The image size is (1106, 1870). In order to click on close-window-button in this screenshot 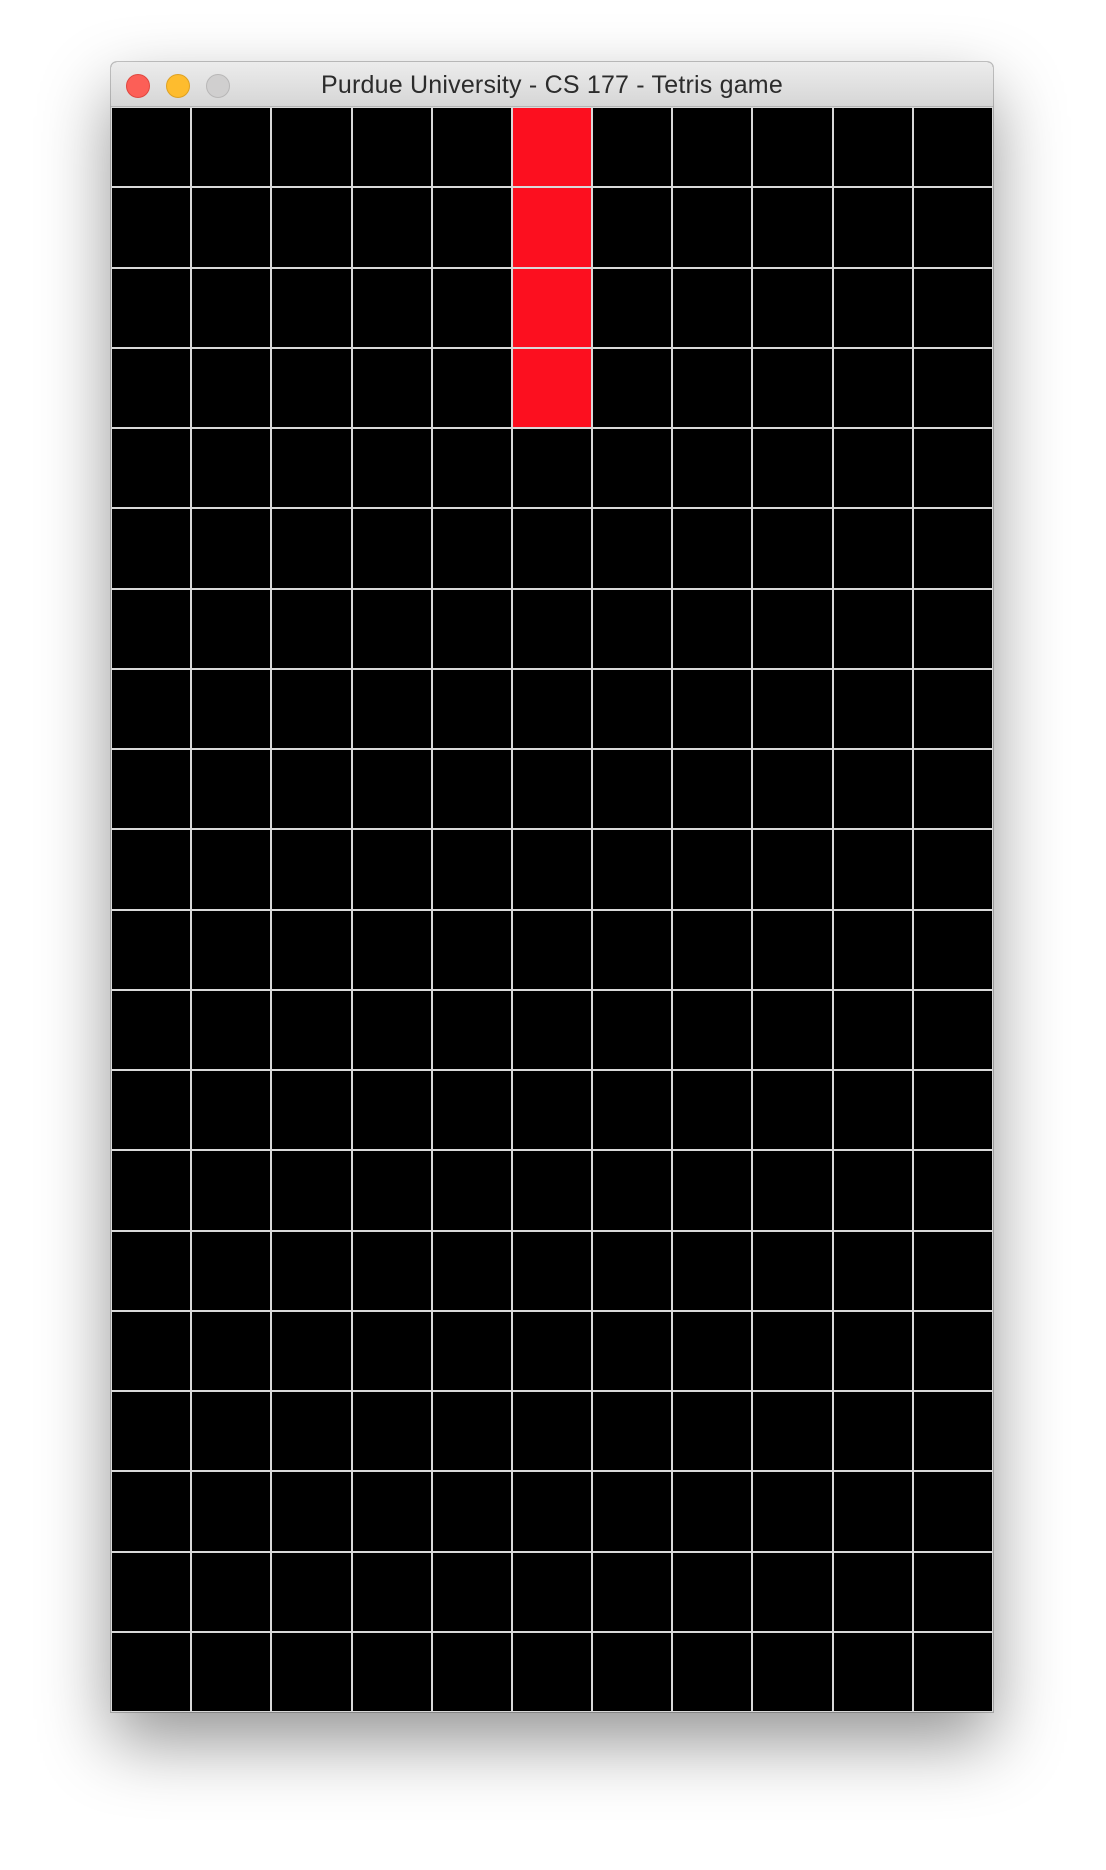, I will do `click(138, 86)`.